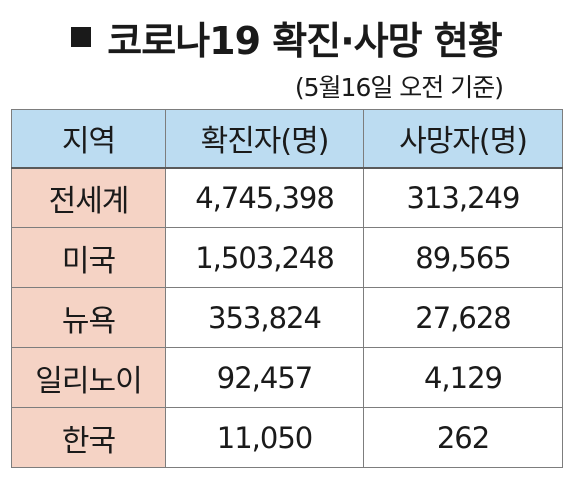 This screenshot has height=477, width=573. What do you see at coordinates (264, 257) in the screenshot?
I see `confirmed-cell: 1,503,248` at bounding box center [264, 257].